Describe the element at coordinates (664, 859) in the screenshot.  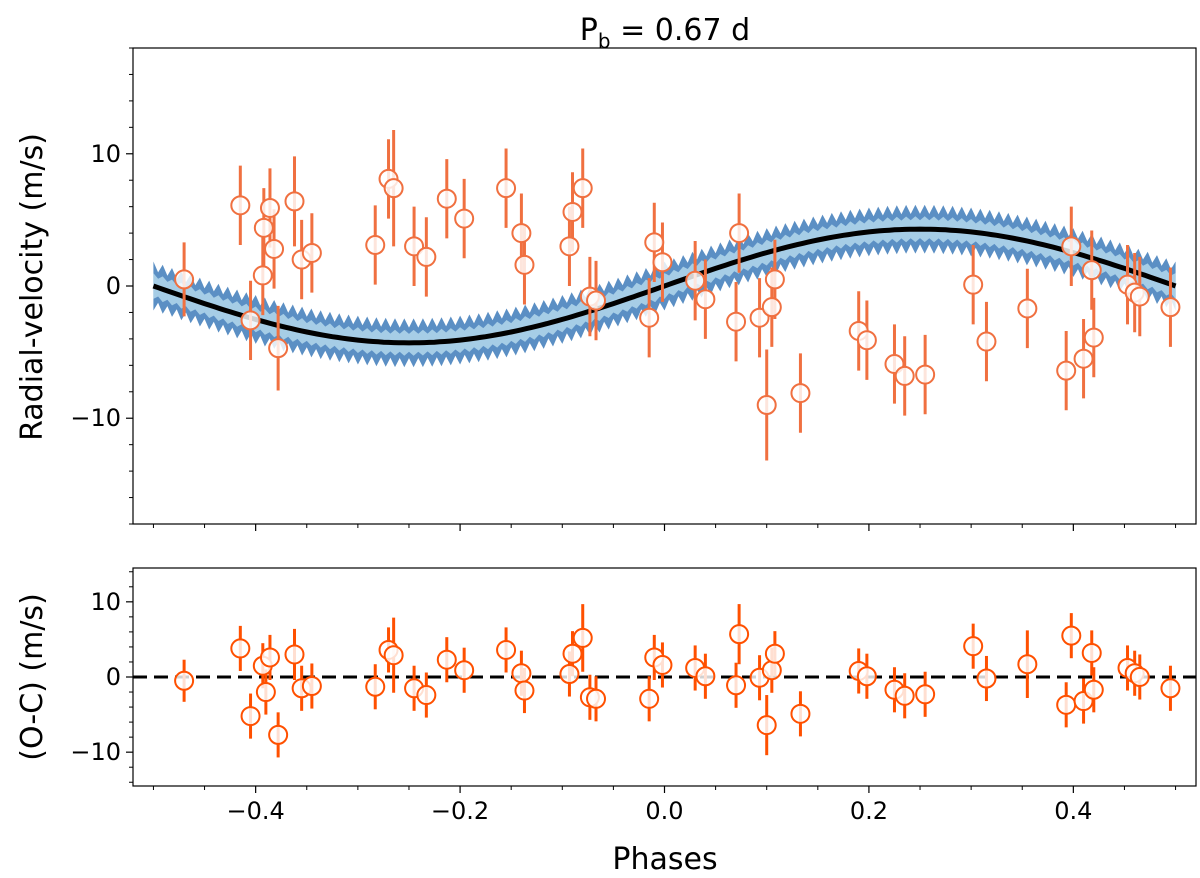
I see `x-axis-label: Phases` at that location.